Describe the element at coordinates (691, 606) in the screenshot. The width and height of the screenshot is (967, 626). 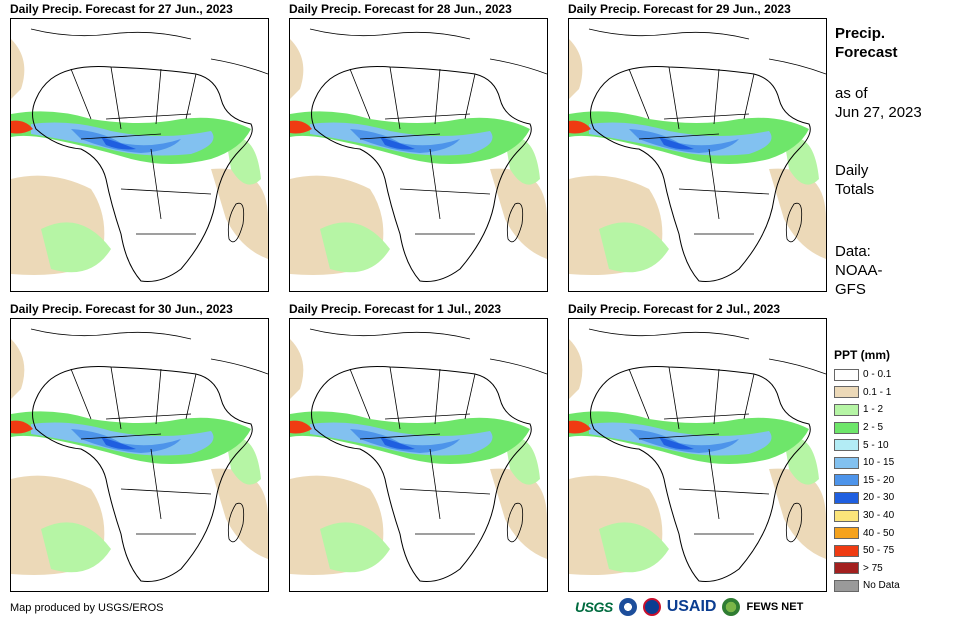
I see `usaid-logo: USAID` at that location.